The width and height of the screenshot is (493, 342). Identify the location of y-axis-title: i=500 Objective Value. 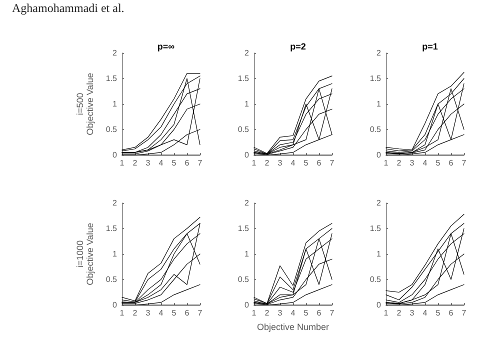
(84, 104).